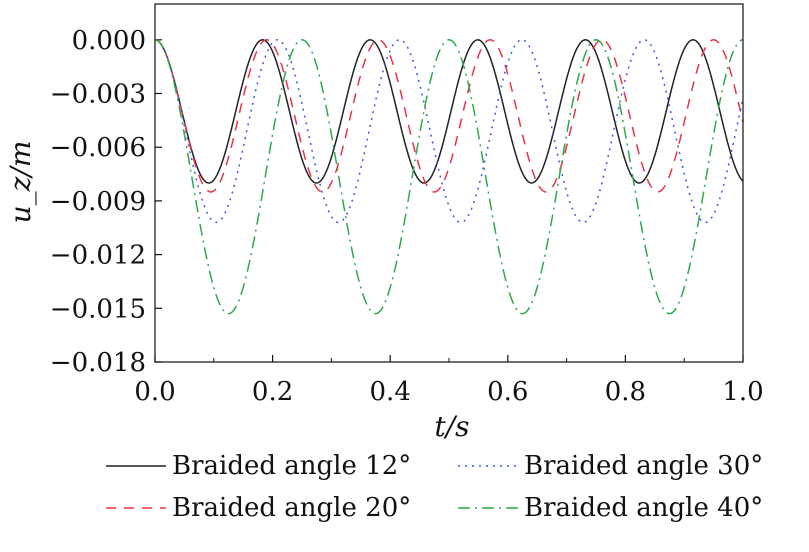  I want to click on x-tick-label: 0.6, so click(507, 392).